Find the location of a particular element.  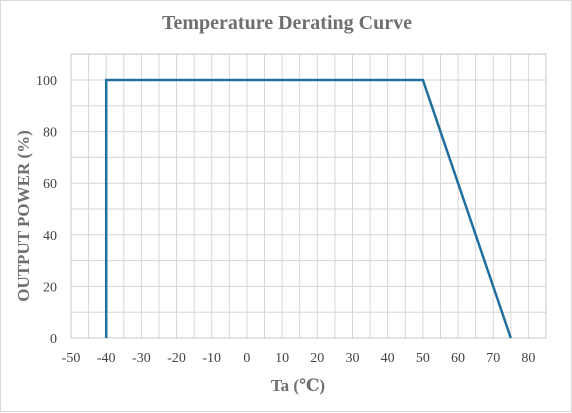

x-tick-label: -50 is located at coordinates (71, 358).